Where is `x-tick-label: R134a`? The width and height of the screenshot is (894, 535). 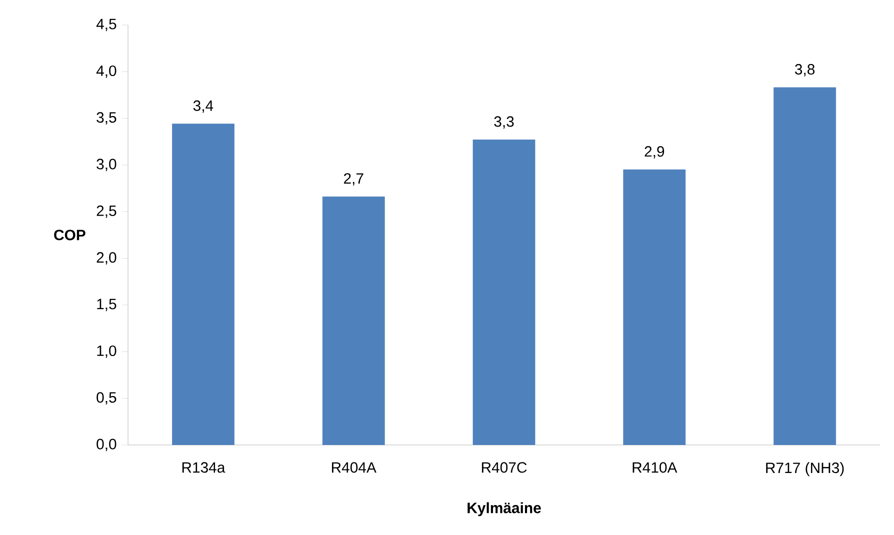 x-tick-label: R134a is located at coordinates (204, 467).